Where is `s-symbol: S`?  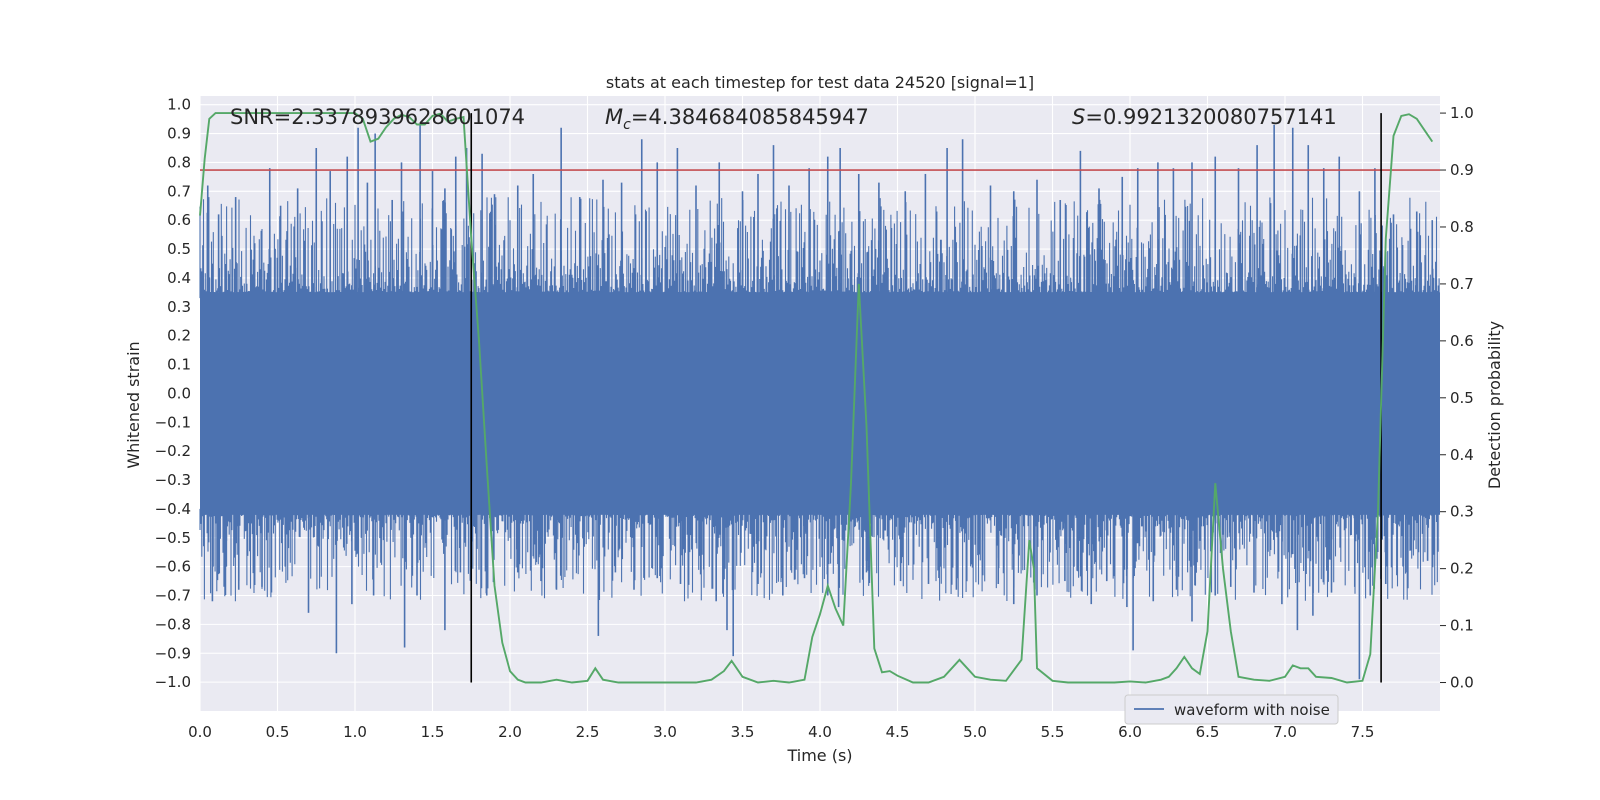 s-symbol: S is located at coordinates (1078, 117).